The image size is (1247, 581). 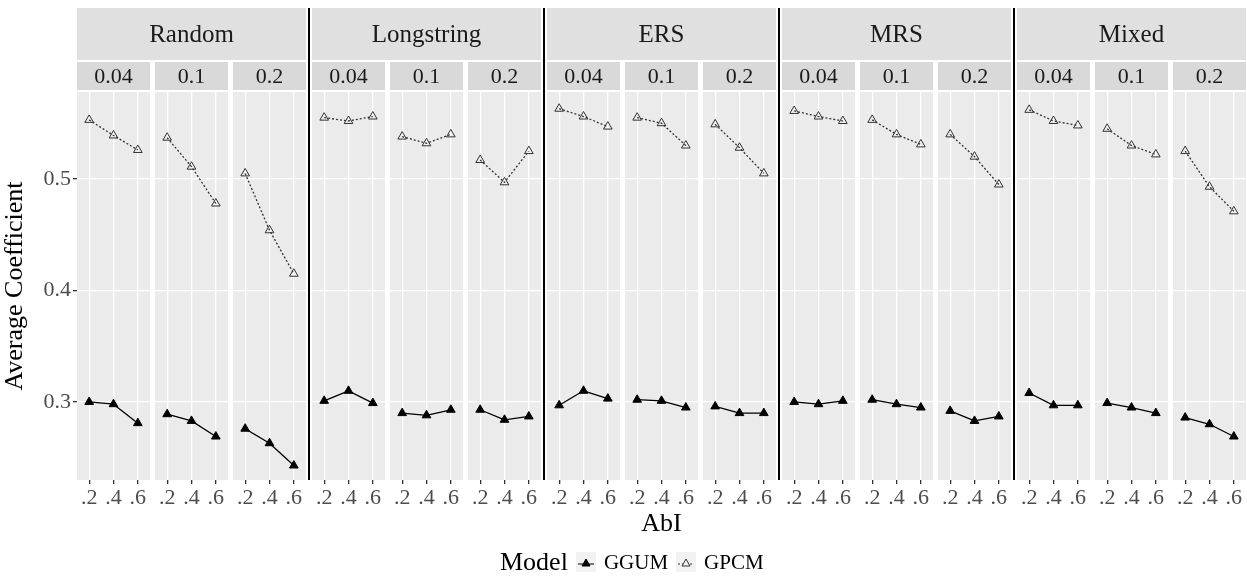 I want to click on chart-title: Mixed, so click(x=1131, y=34).